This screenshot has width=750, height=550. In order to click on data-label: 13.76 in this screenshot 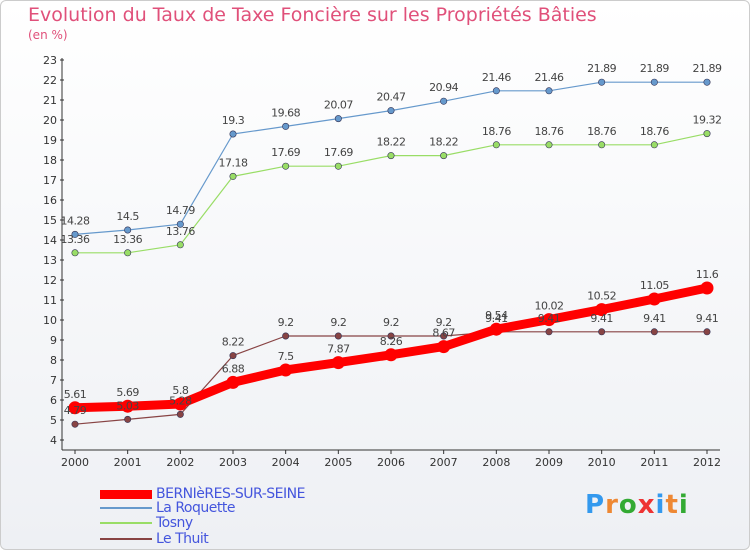, I will do `click(180, 231)`.